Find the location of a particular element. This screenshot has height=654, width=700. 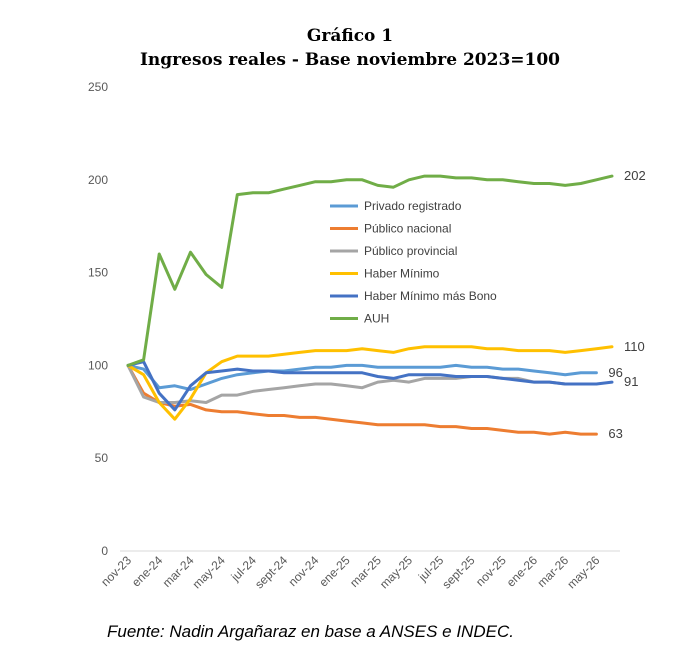

x-tick-label: may-25 is located at coordinates (396, 572).